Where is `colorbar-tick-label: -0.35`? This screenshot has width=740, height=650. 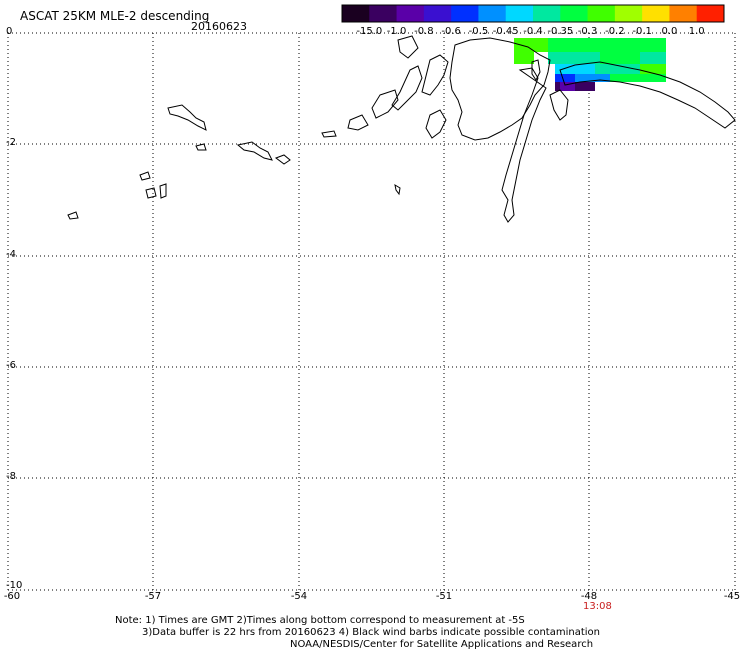 colorbar-tick-label: -0.35 is located at coordinates (560, 31).